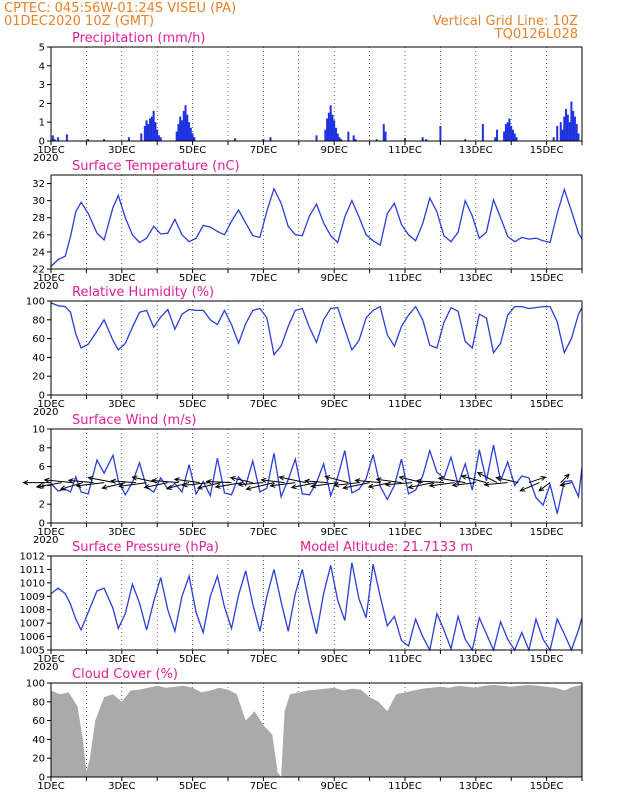  Describe the element at coordinates (138, 38) in the screenshot. I see `precip-title: Precipitation (mm/h)` at that location.